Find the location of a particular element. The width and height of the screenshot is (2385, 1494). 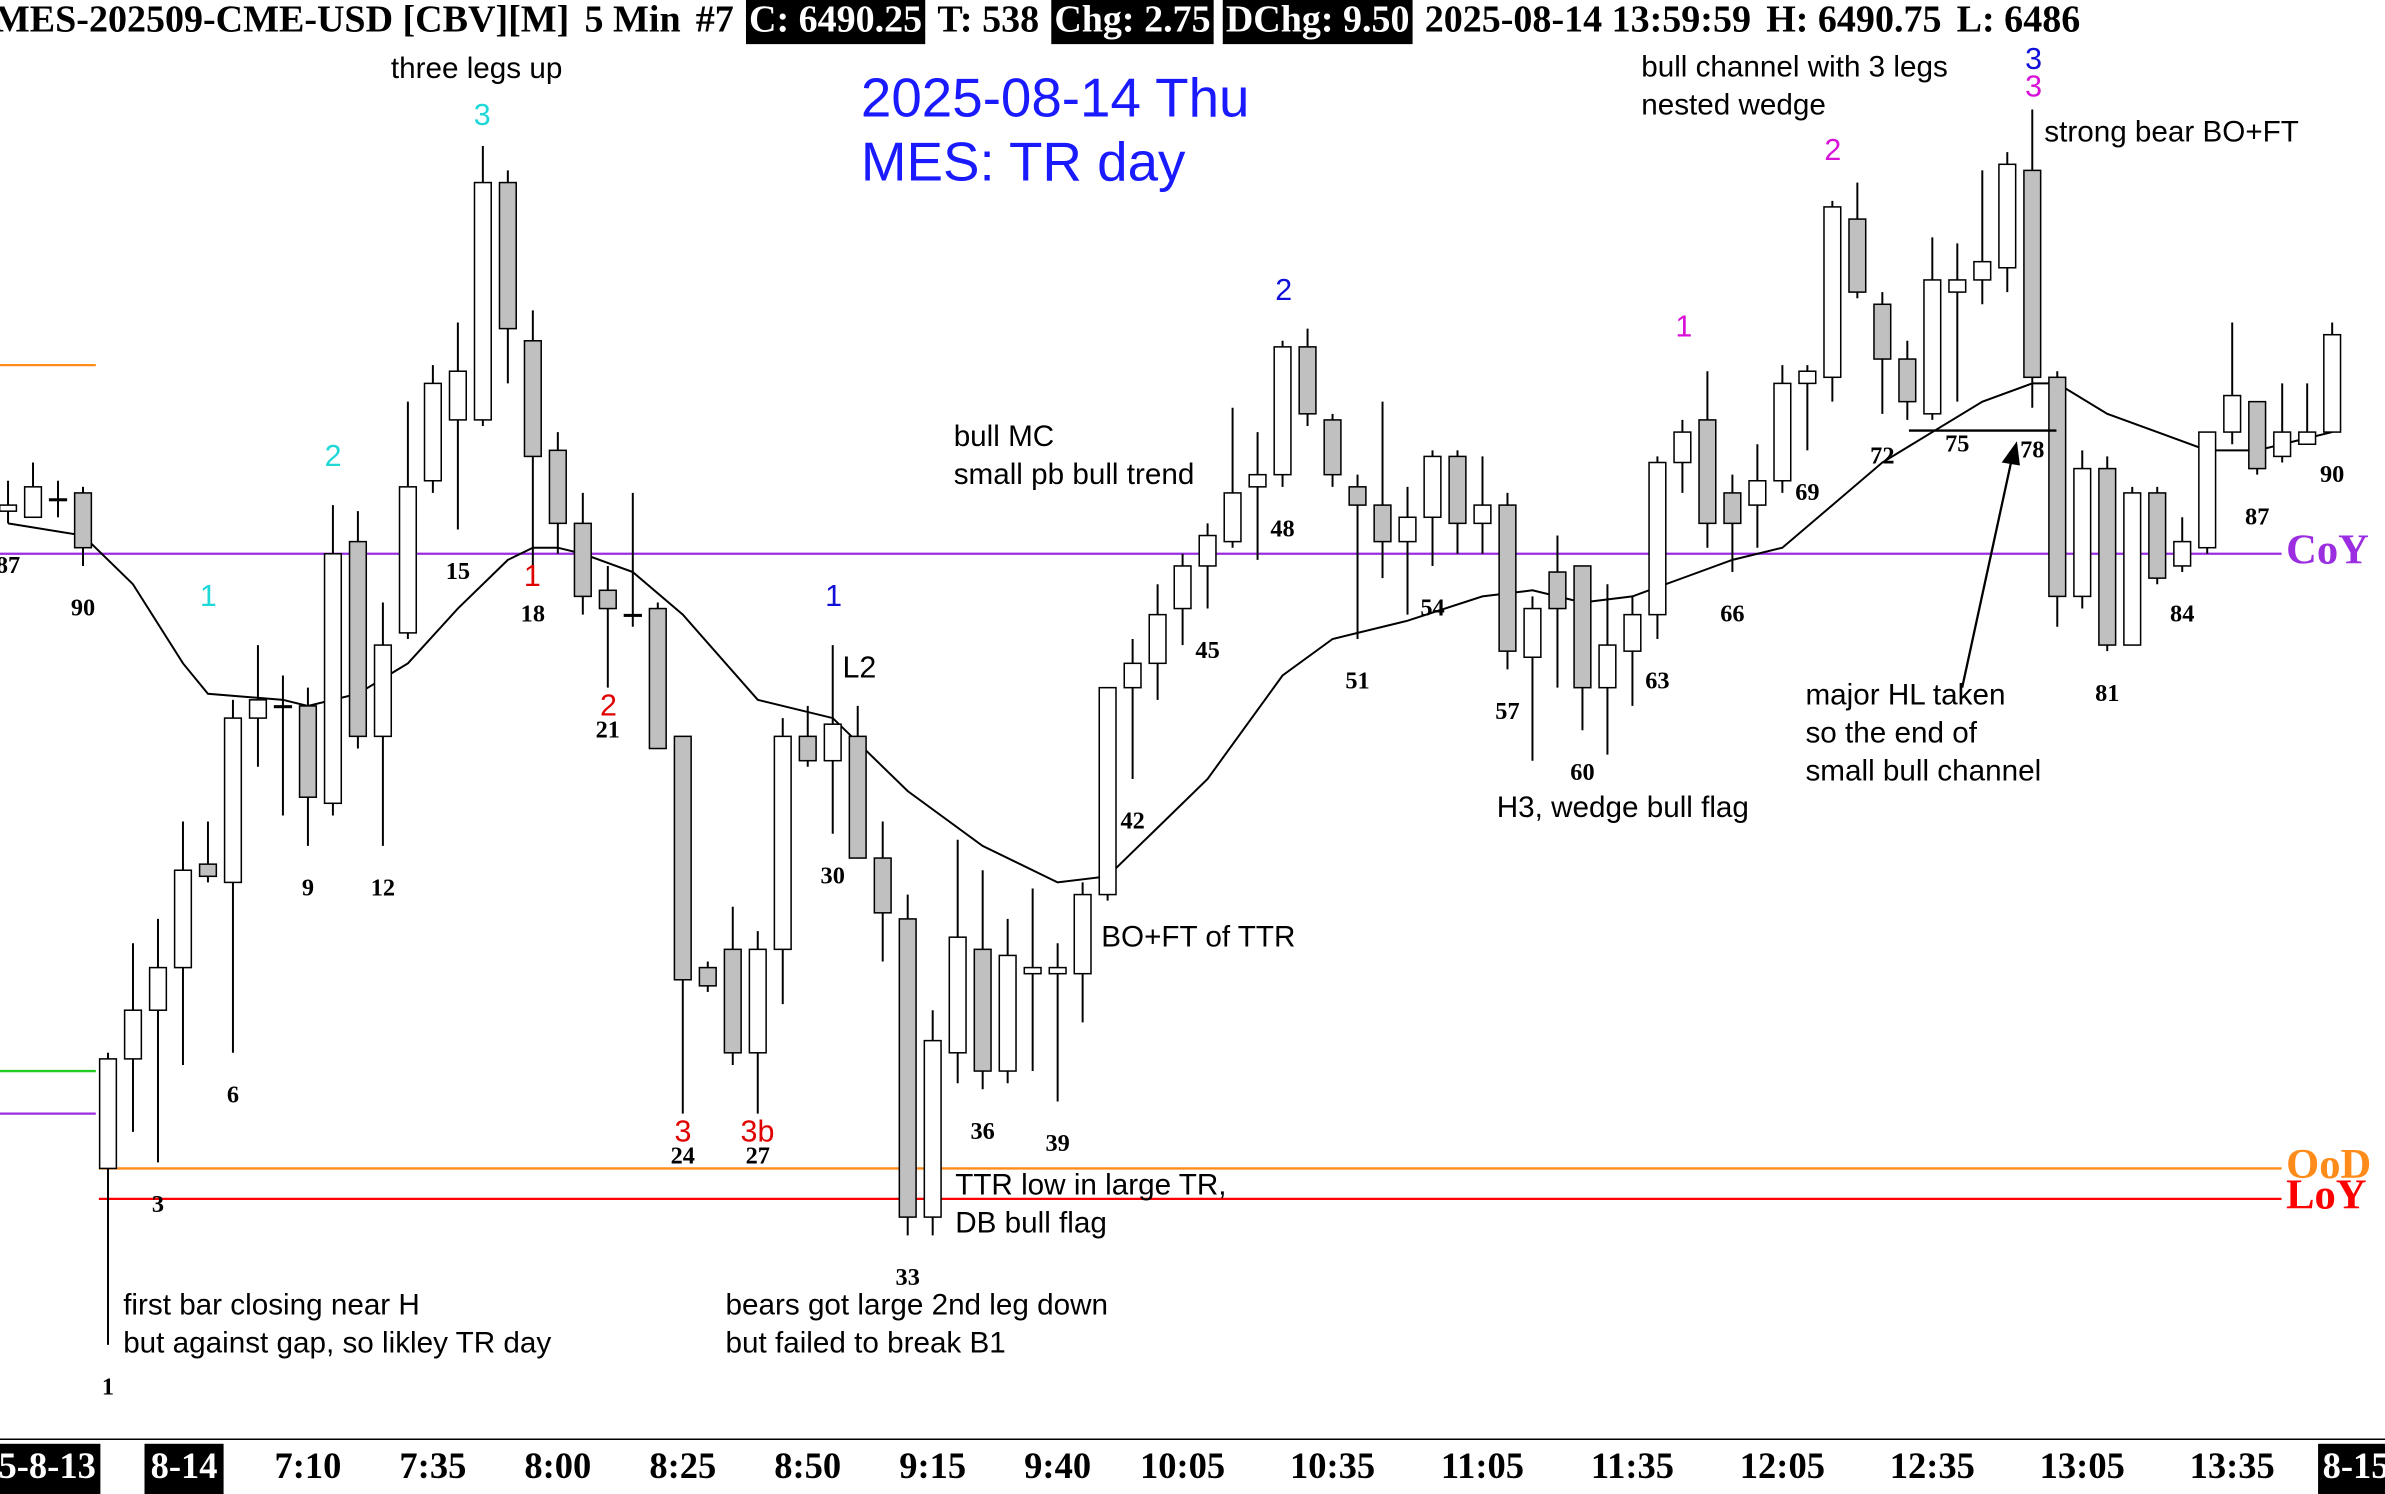

annotation: major HL taken is located at coordinates (1905, 695).